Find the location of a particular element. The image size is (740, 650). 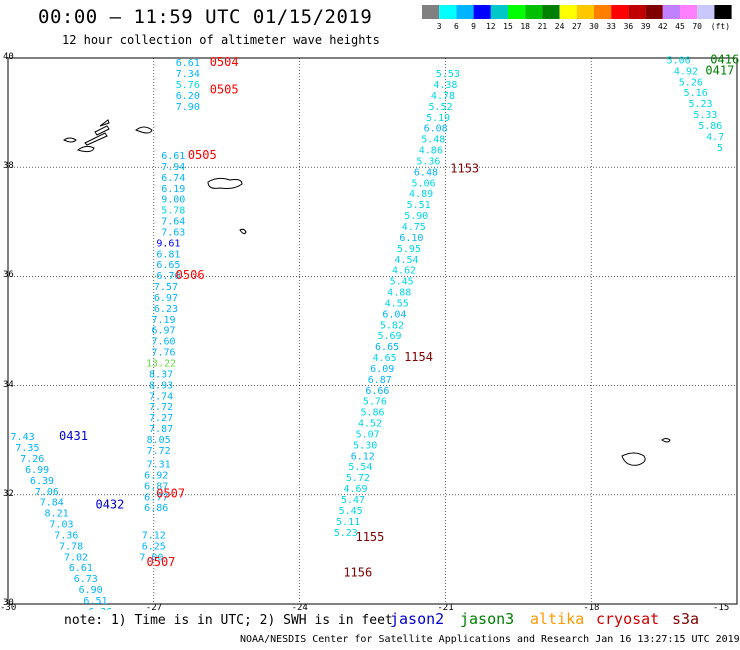

colorbar-label: 24 is located at coordinates (559, 26).